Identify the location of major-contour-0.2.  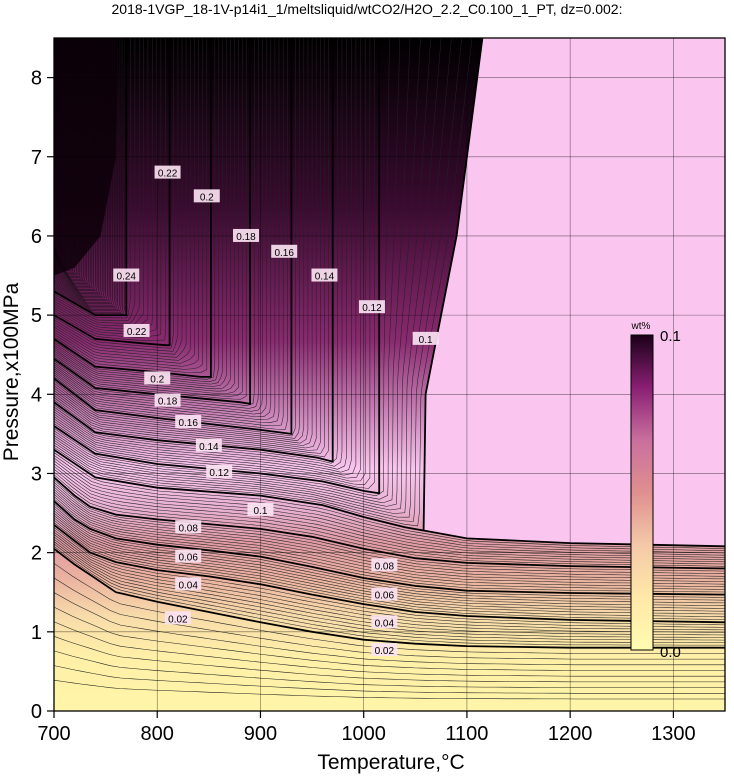
(133, 208).